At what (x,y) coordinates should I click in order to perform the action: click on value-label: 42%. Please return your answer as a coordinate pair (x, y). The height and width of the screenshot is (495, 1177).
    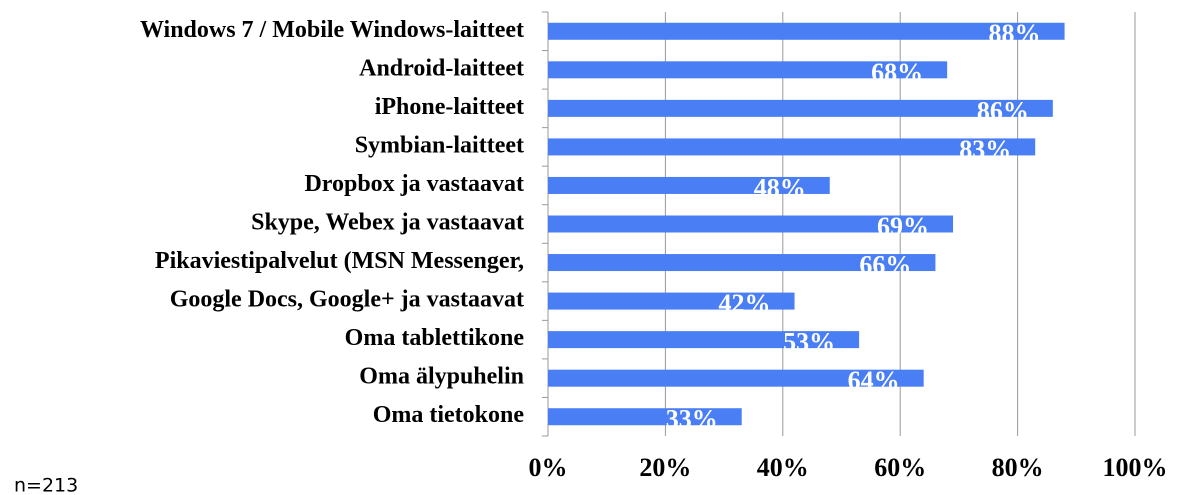
    Looking at the image, I should click on (745, 303).